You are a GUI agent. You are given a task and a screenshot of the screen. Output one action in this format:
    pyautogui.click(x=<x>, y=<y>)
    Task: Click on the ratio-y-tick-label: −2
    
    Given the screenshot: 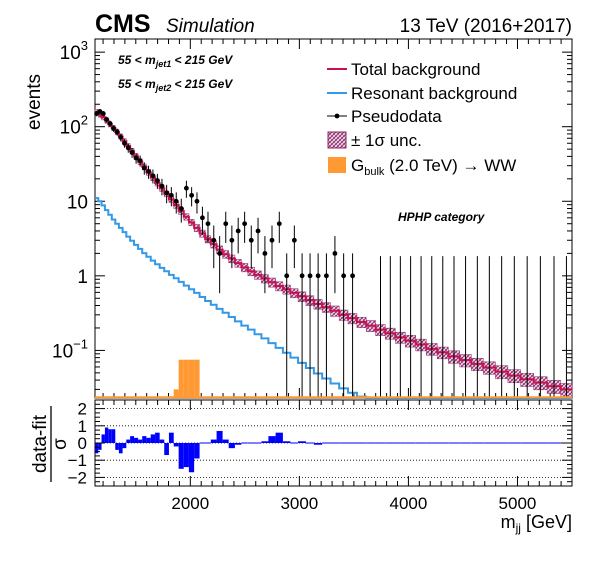 What is the action you would take?
    pyautogui.click(x=77, y=477)
    